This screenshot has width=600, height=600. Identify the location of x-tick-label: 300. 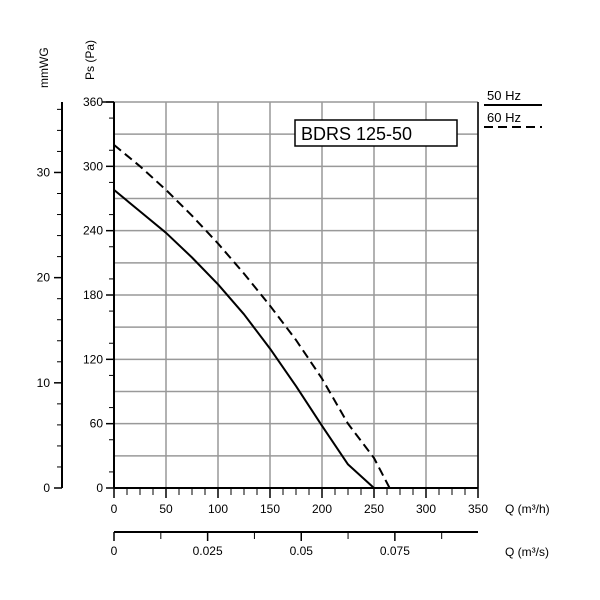
(426, 509).